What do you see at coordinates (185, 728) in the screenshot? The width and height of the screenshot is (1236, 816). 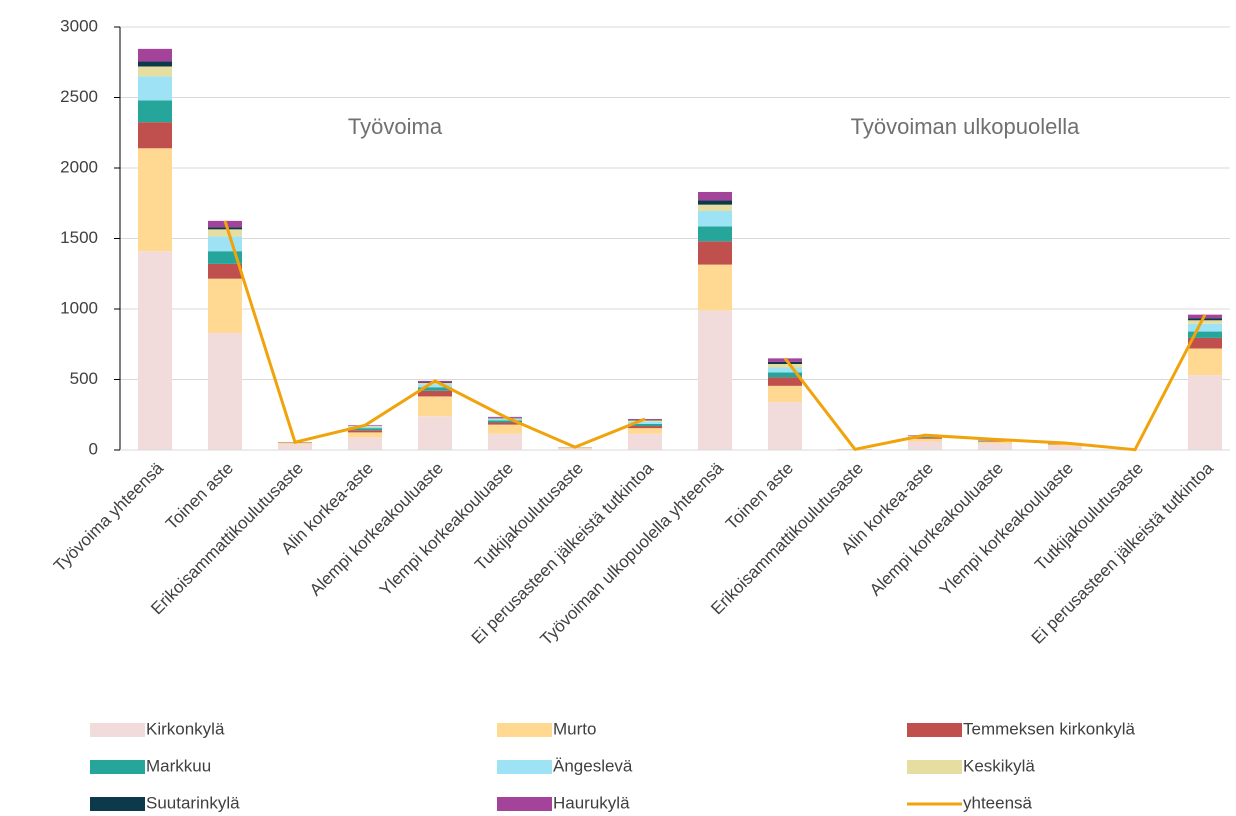 I see `legend-label: Kirkonkylä` at bounding box center [185, 728].